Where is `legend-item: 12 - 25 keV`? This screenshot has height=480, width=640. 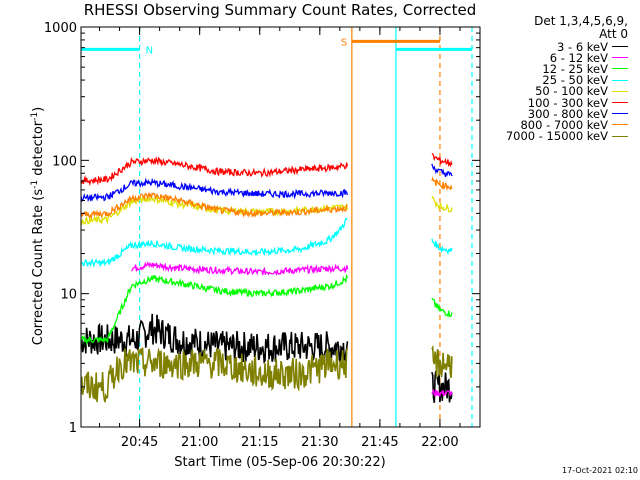 legend-item: 12 - 25 keV is located at coordinates (554, 68).